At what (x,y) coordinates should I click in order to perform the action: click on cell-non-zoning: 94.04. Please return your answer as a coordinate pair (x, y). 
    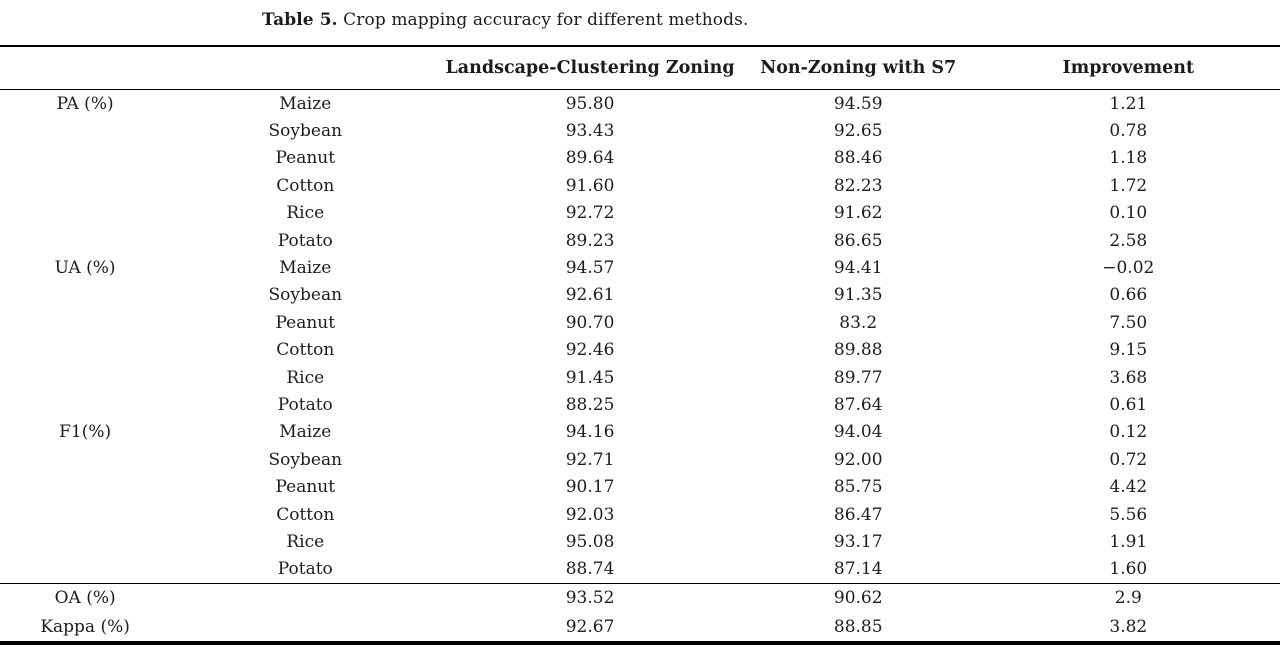
    Looking at the image, I should click on (858, 432).